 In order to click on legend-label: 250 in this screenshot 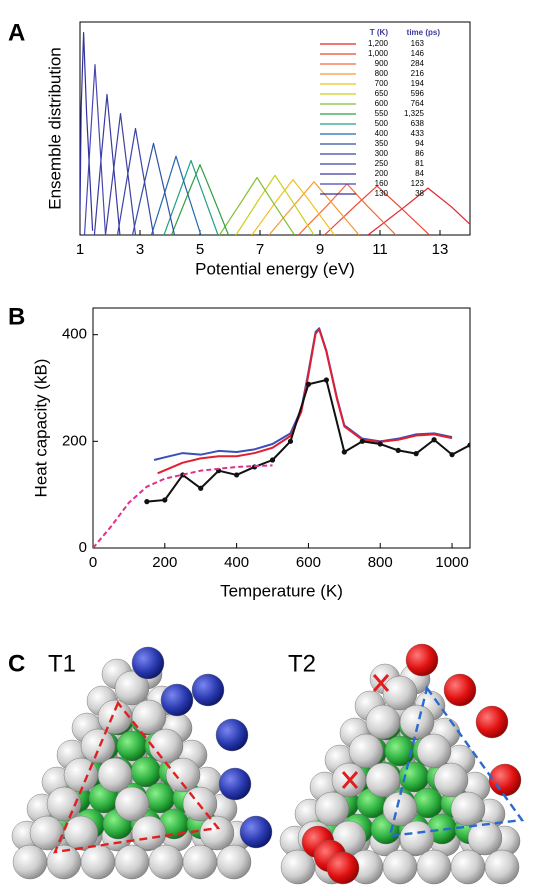, I will do `click(382, 163)`.